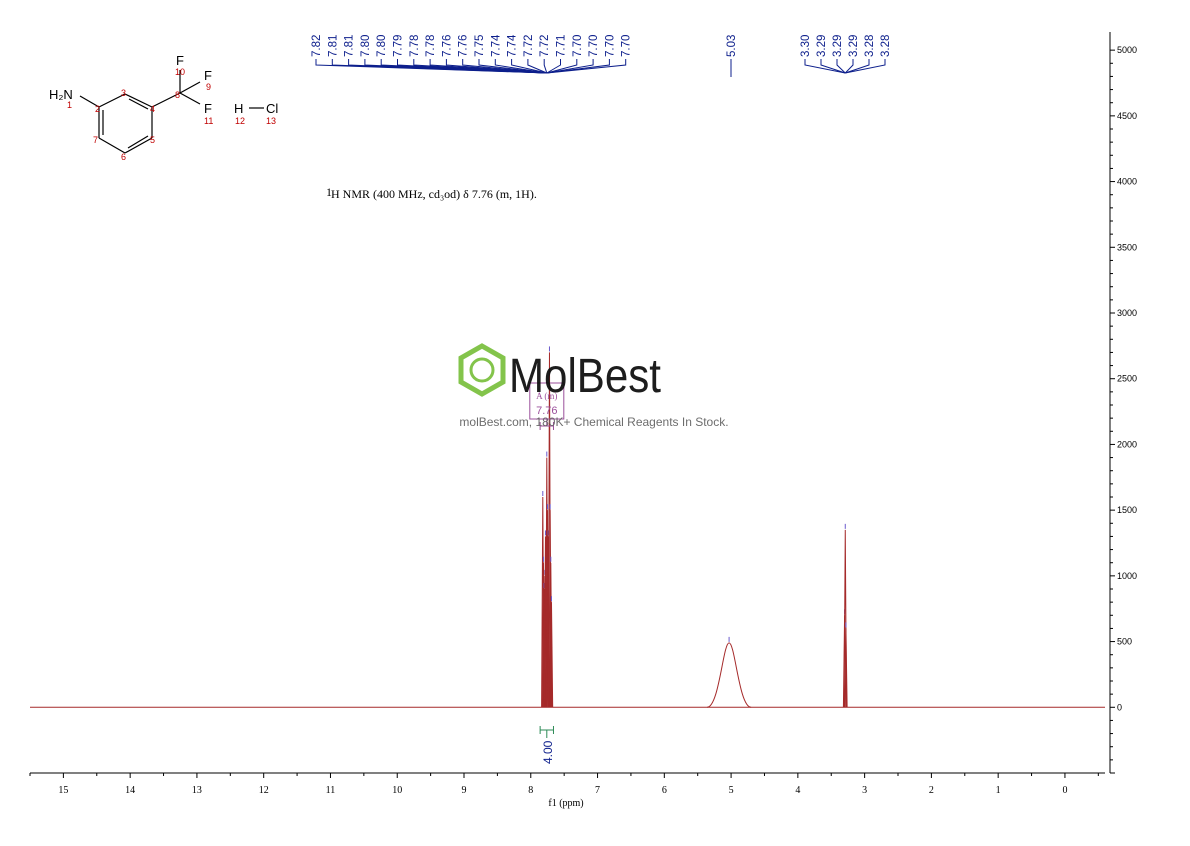  I want to click on y-tick-label: 3500, so click(1127, 247).